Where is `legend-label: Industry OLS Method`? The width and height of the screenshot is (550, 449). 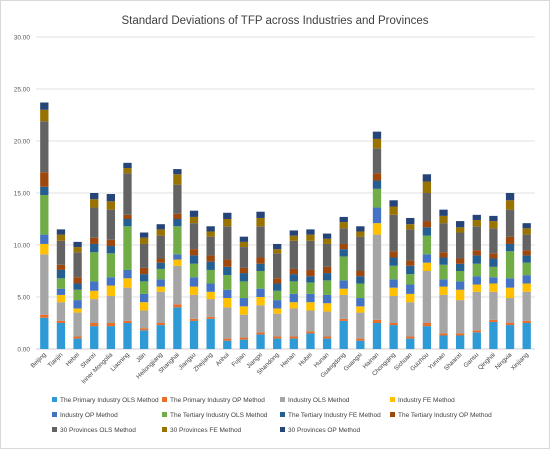
legend-label: Industry OLS Method is located at coordinates (319, 400).